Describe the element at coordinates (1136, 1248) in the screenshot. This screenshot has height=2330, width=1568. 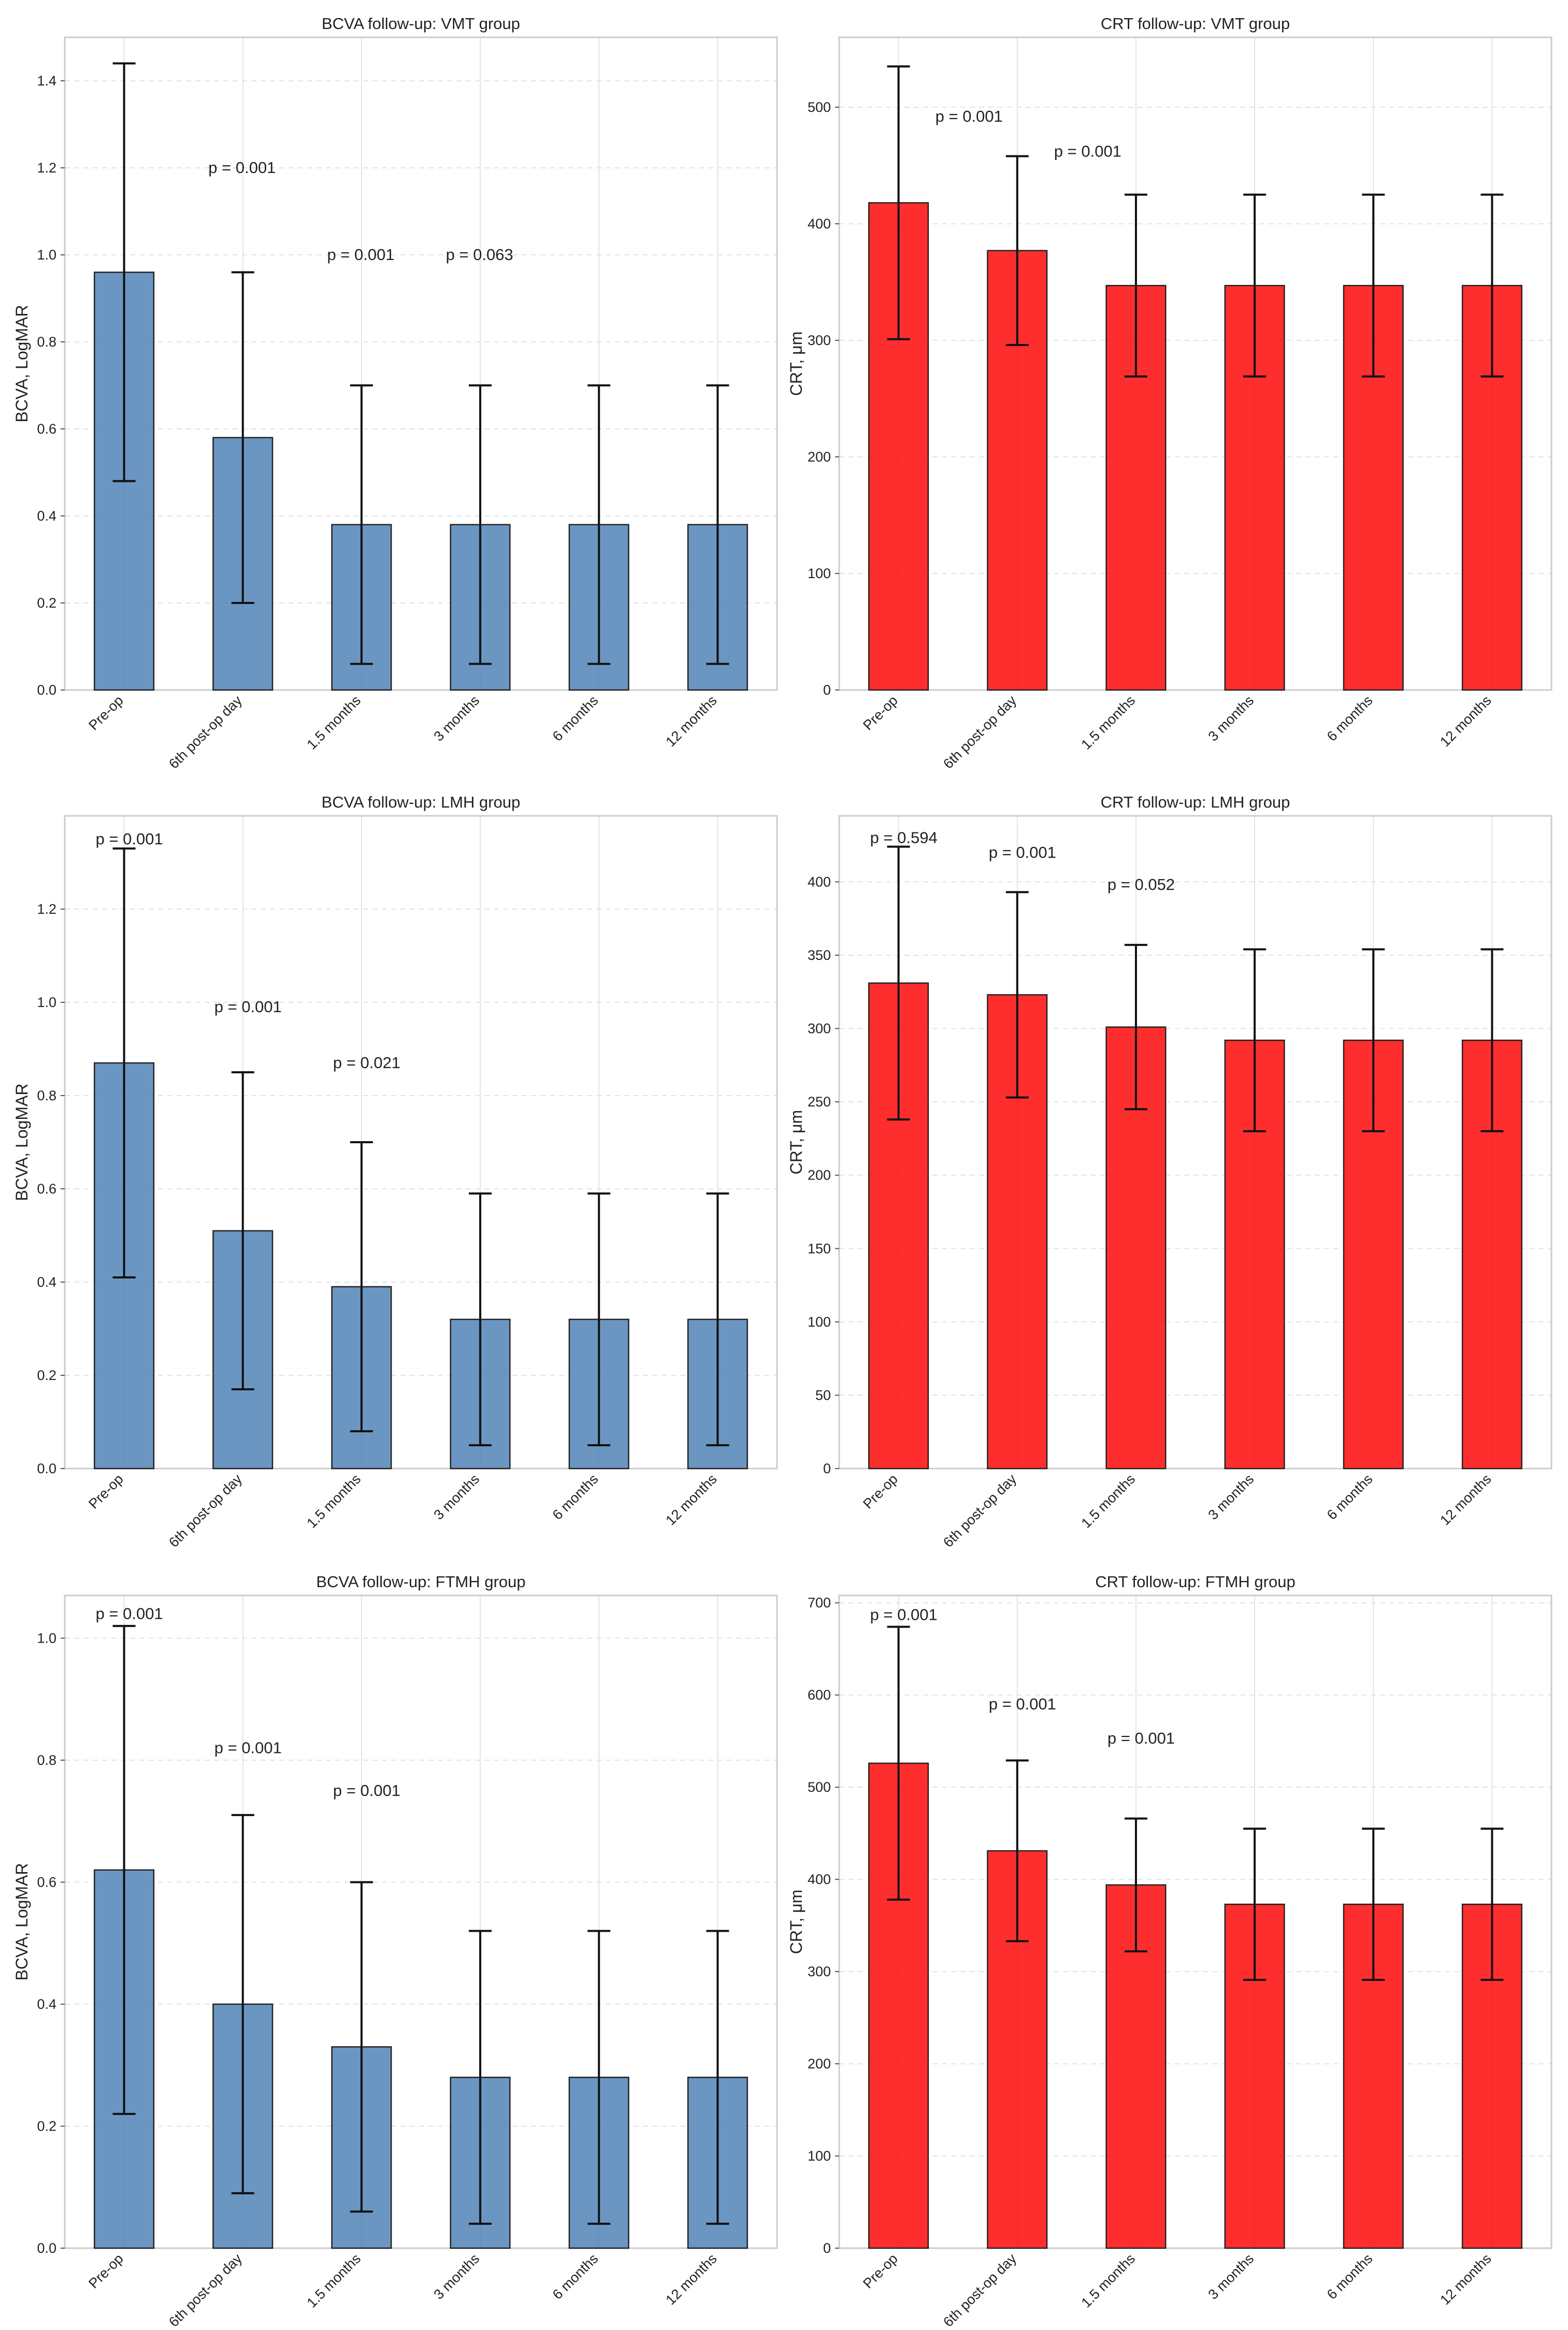
I see `bar` at that location.